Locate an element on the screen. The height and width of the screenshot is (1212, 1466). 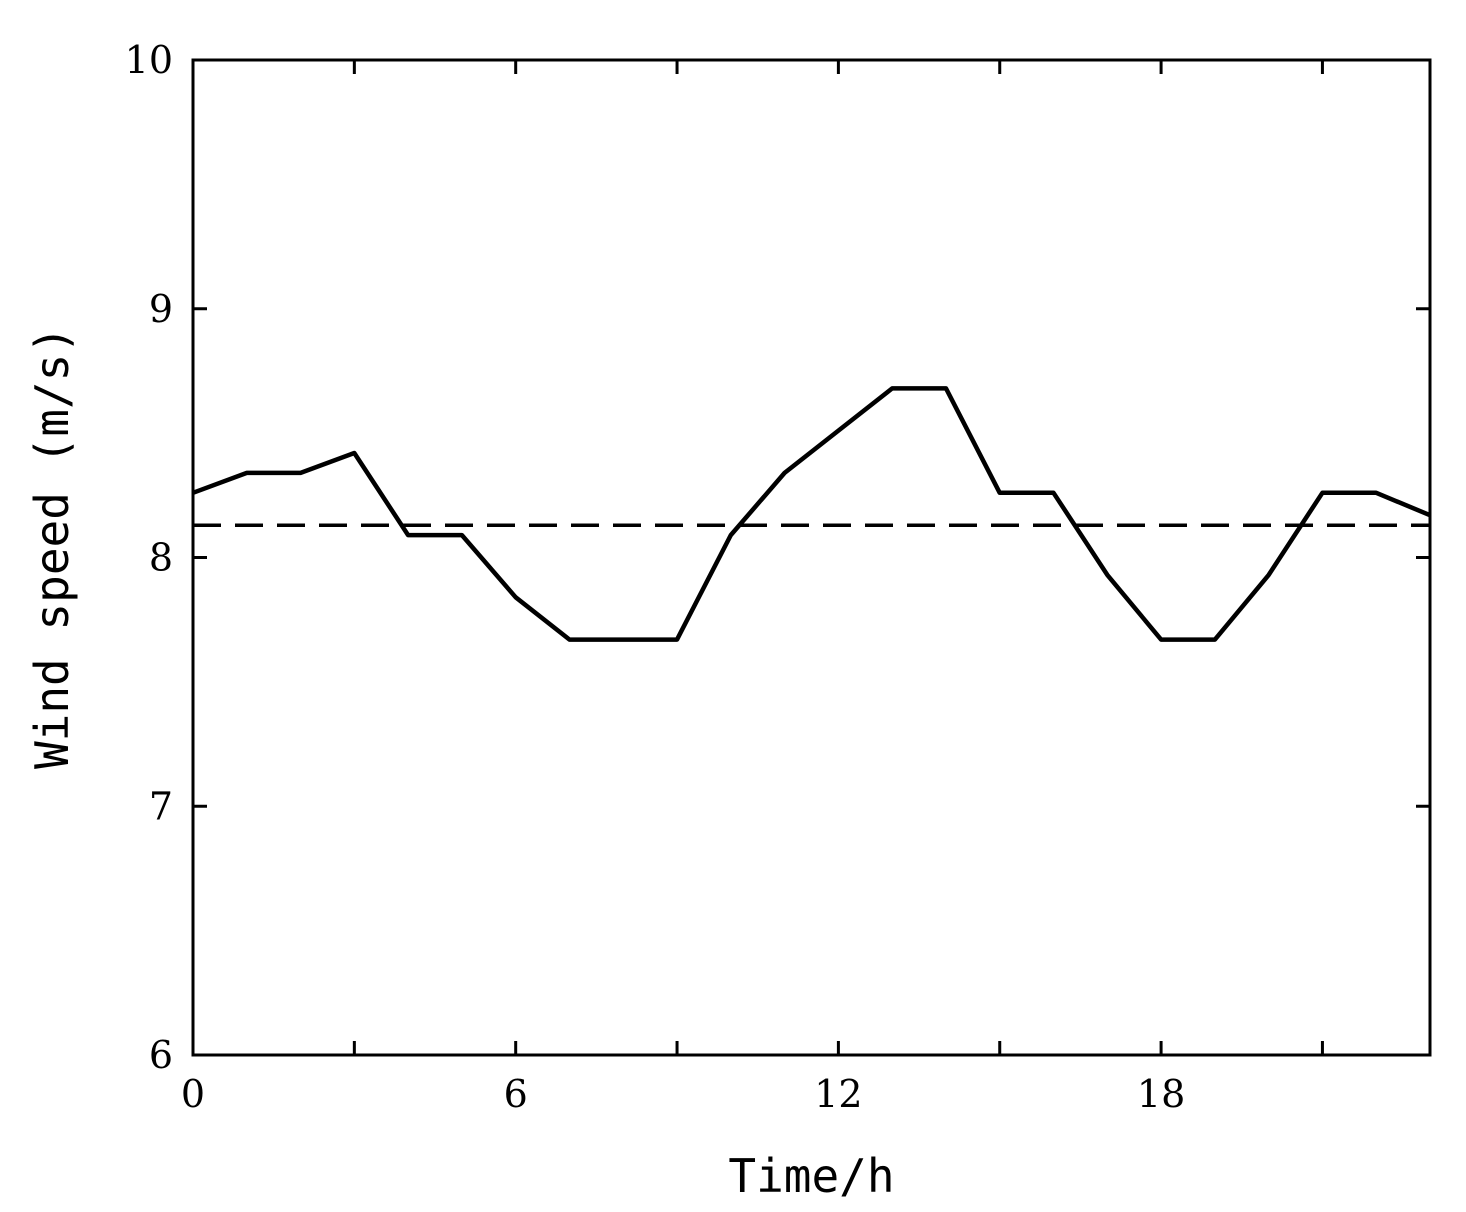
y-axis-label: Wind speed (m/s) is located at coordinates (52, 547).